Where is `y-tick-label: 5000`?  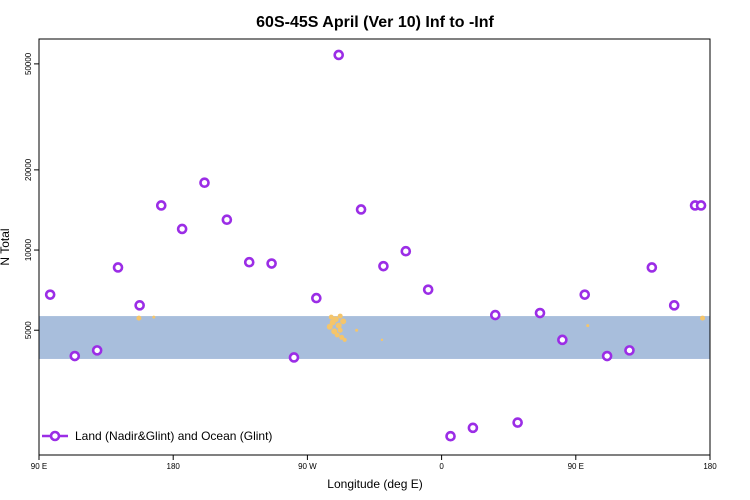
y-tick-label: 5000 is located at coordinates (28, 330).